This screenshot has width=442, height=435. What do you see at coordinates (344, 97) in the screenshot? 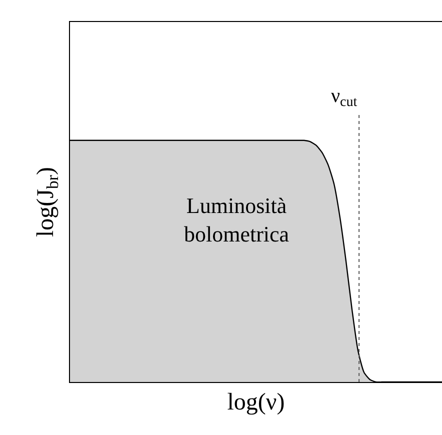
I see `text: ν$_{cut}$` at bounding box center [344, 97].